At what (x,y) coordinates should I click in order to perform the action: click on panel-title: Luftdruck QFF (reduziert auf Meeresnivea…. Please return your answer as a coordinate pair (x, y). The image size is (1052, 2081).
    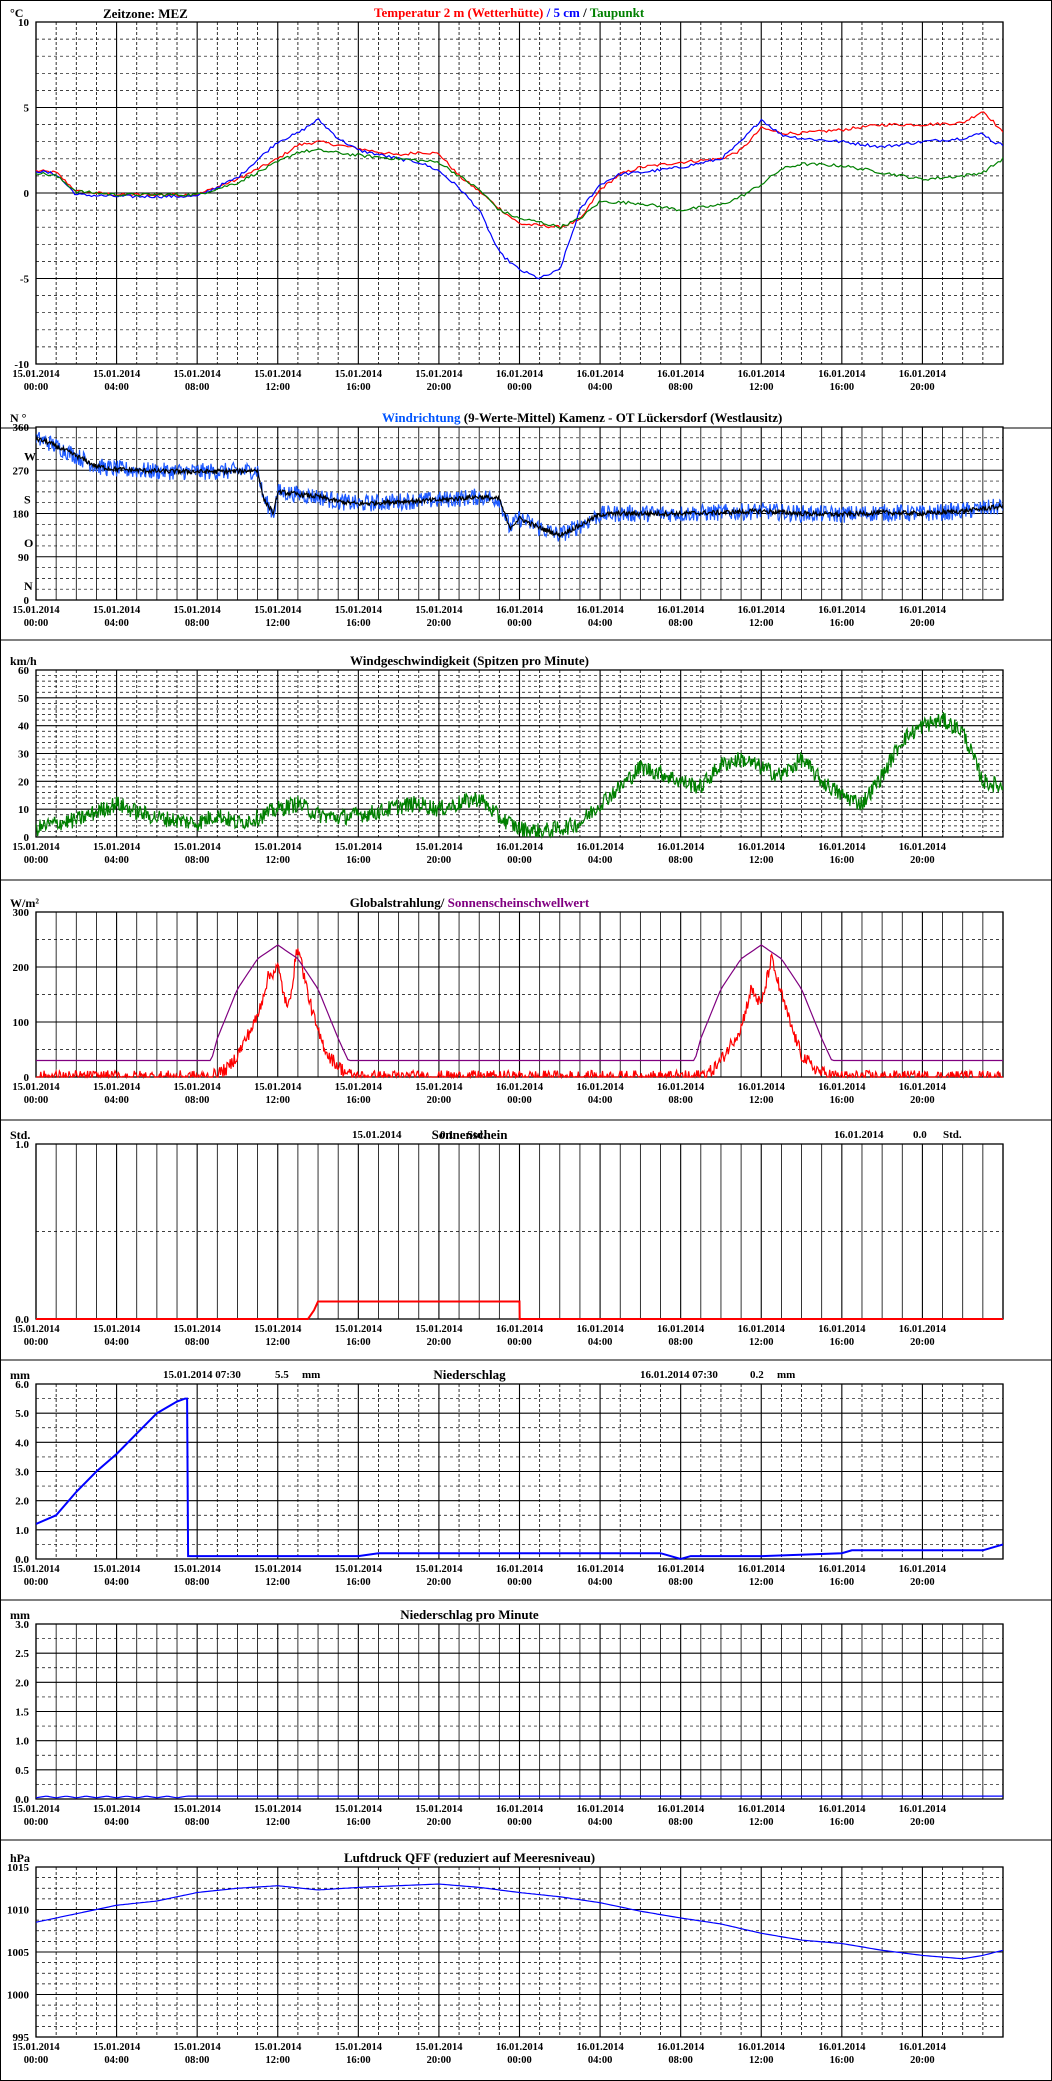
    Looking at the image, I should click on (469, 1857).